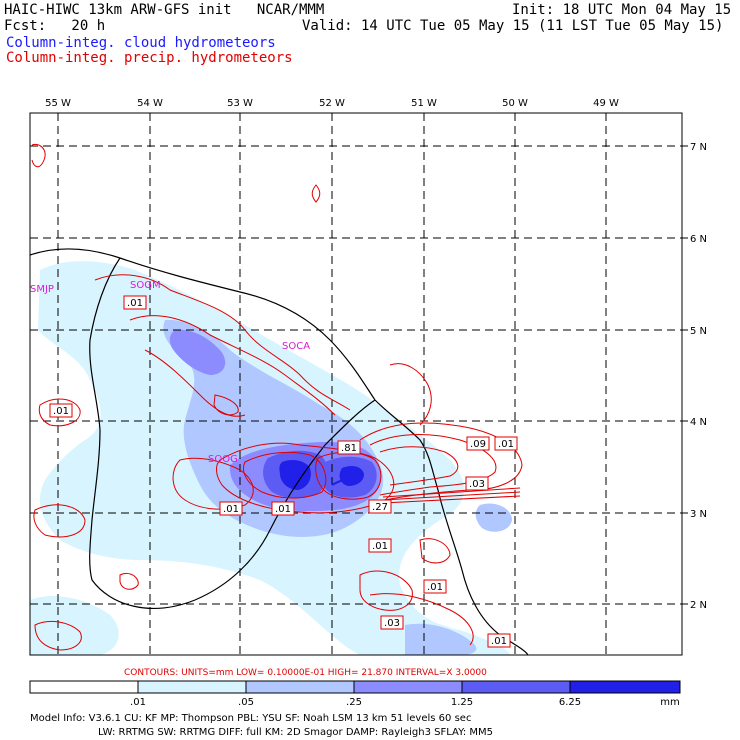 Image resolution: width=740 pixels, height=740 pixels. What do you see at coordinates (246, 702) in the screenshot?
I see `colorbar-tick: .05` at bounding box center [246, 702].